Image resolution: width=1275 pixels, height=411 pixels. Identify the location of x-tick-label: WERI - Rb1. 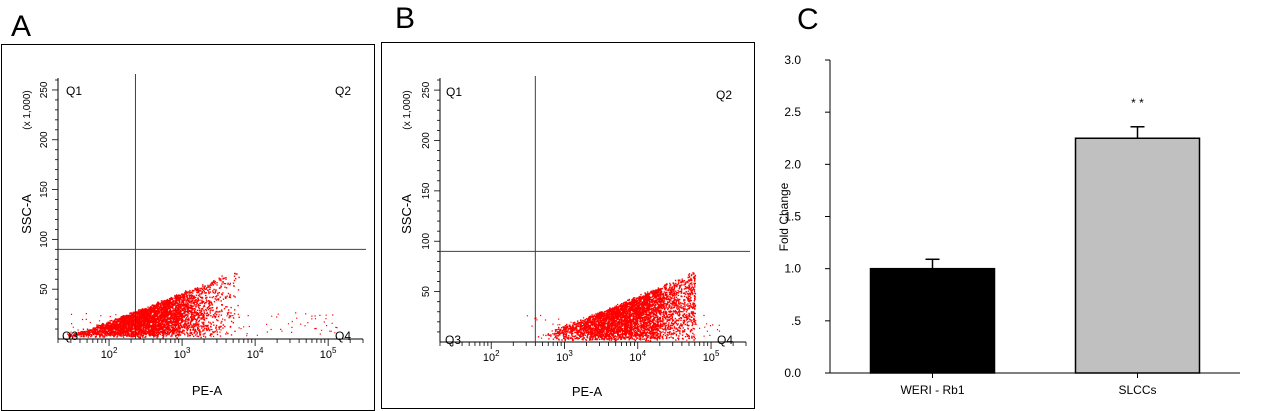
(932, 390).